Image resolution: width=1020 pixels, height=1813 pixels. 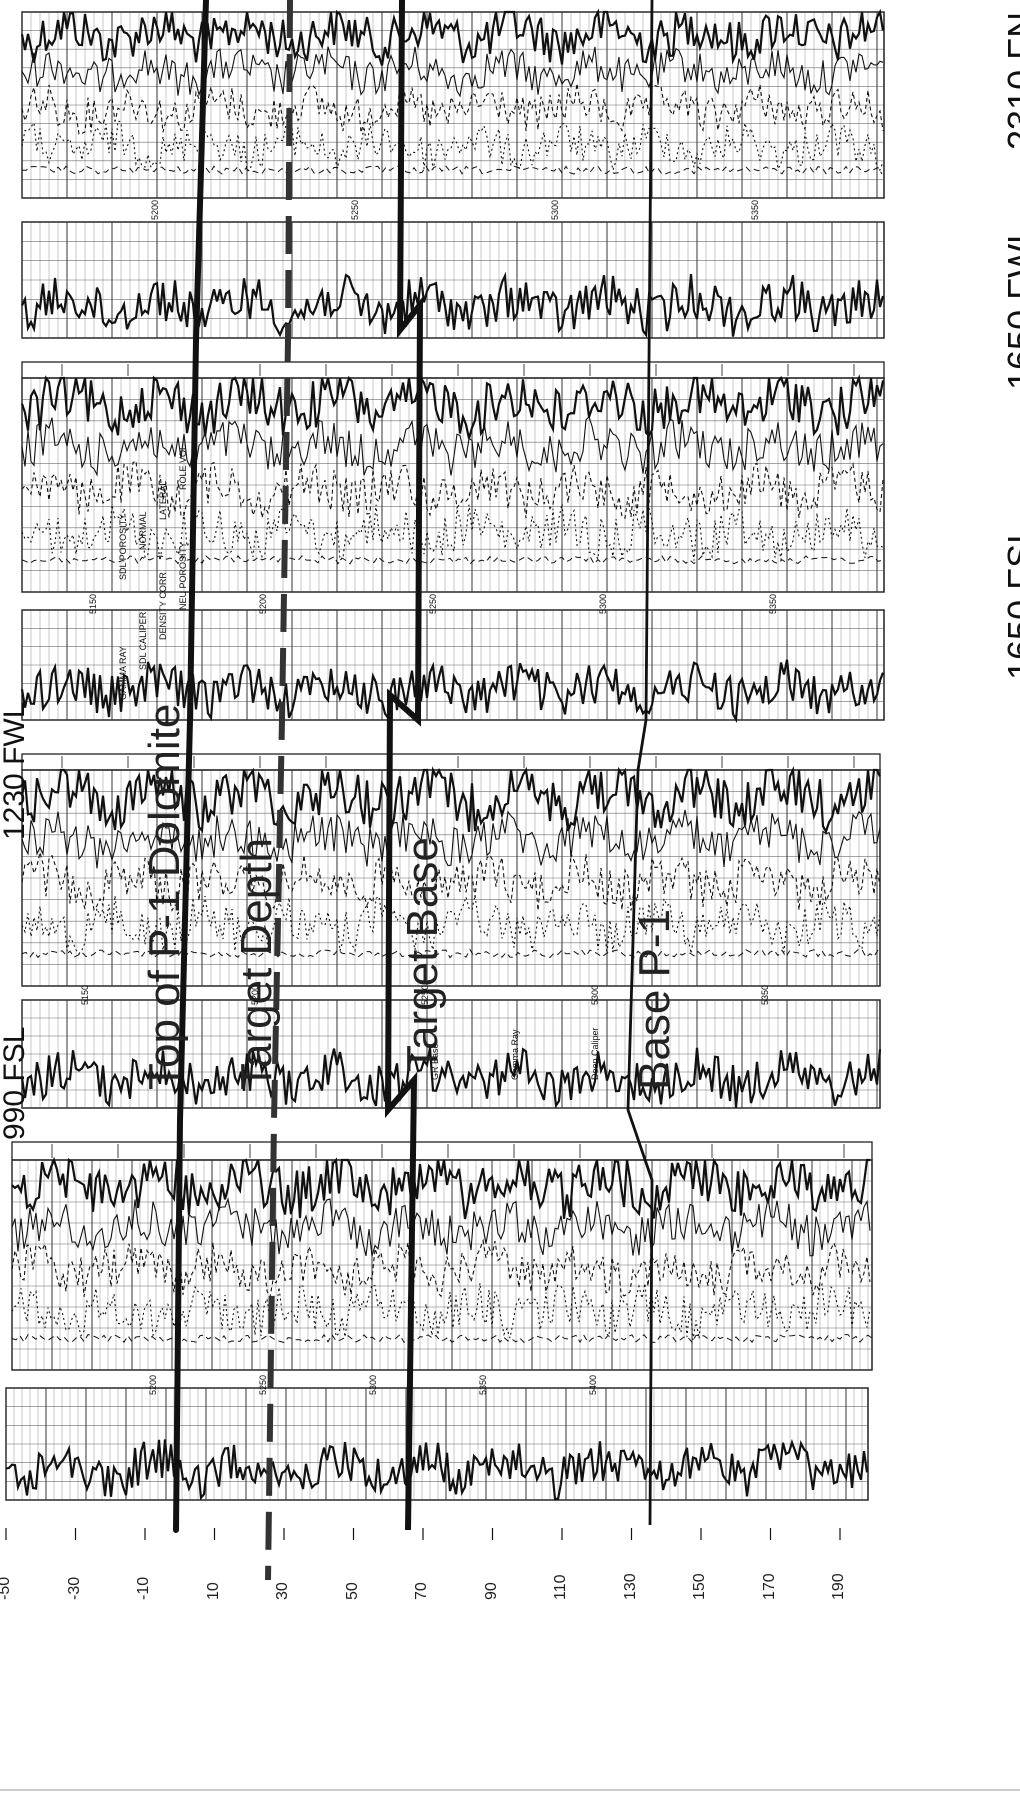 I want to click on scale-label: 110, so click(x=560, y=1587).